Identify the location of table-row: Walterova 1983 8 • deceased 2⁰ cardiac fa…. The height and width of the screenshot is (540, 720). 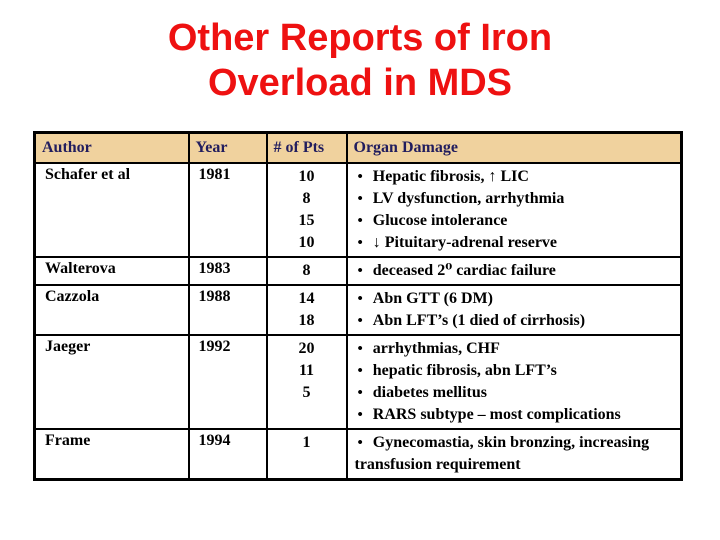
(358, 271).